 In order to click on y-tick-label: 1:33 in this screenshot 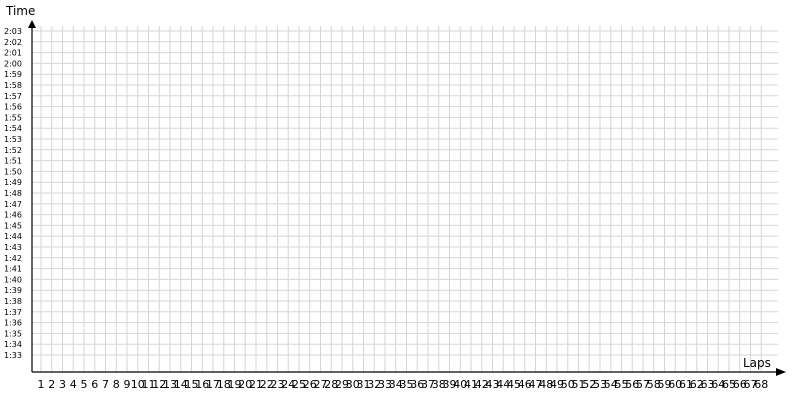, I will do `click(13, 355)`.